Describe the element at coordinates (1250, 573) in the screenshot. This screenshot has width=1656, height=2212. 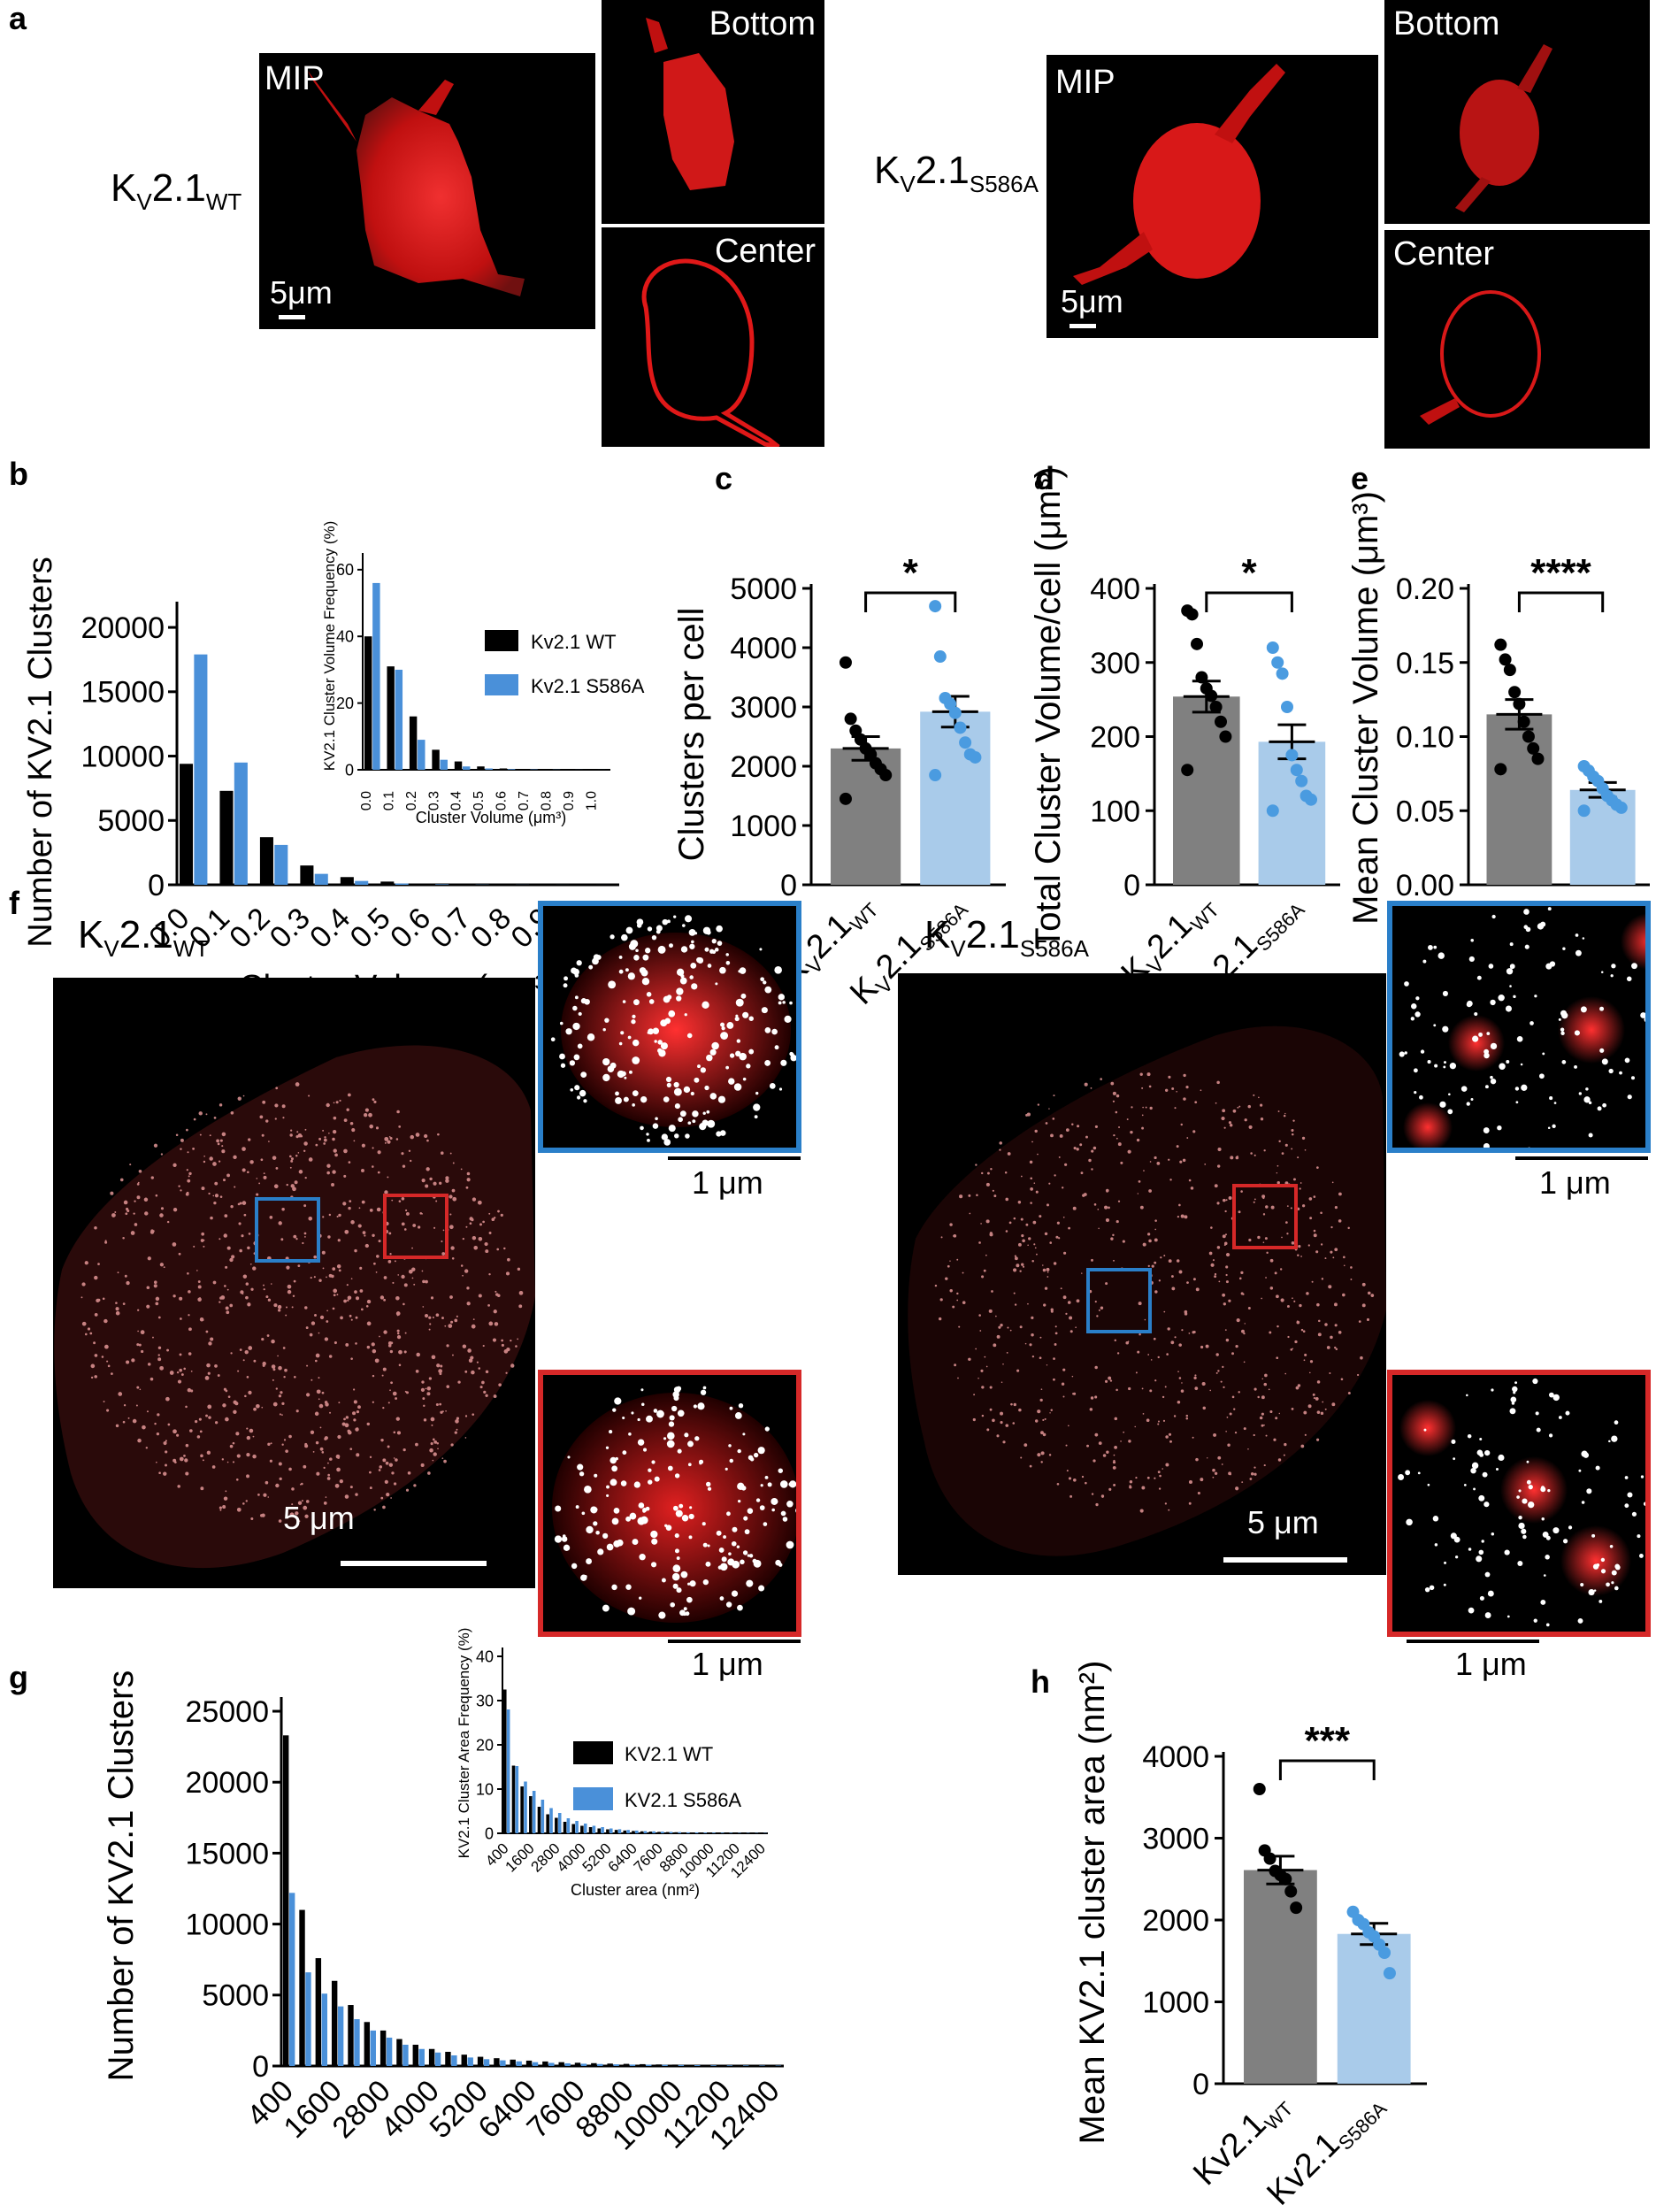
I see `d-sig-label: *` at that location.